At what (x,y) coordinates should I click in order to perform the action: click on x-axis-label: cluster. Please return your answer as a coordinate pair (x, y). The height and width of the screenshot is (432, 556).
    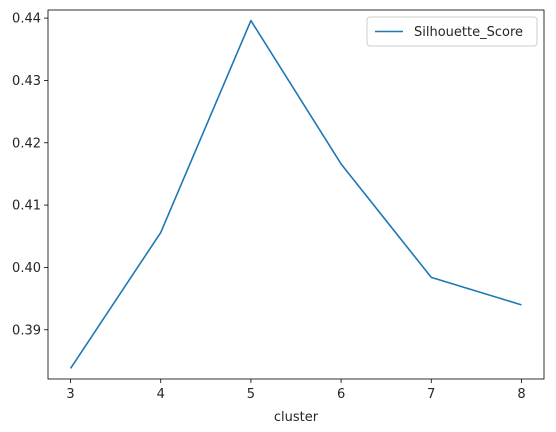
    Looking at the image, I should click on (296, 417).